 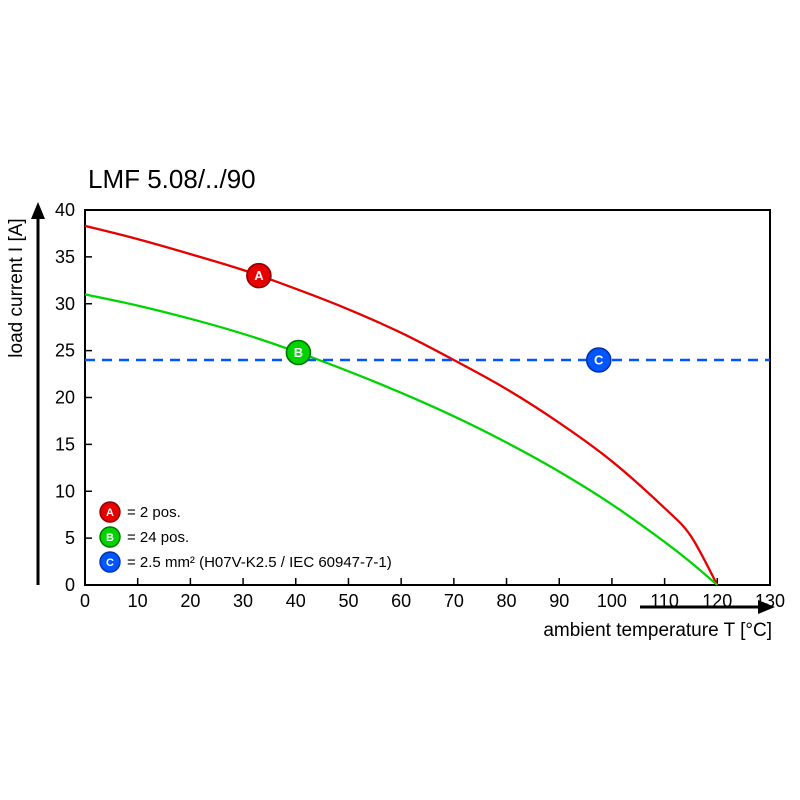 What do you see at coordinates (559, 601) in the screenshot?
I see `x-tick-label: 90` at bounding box center [559, 601].